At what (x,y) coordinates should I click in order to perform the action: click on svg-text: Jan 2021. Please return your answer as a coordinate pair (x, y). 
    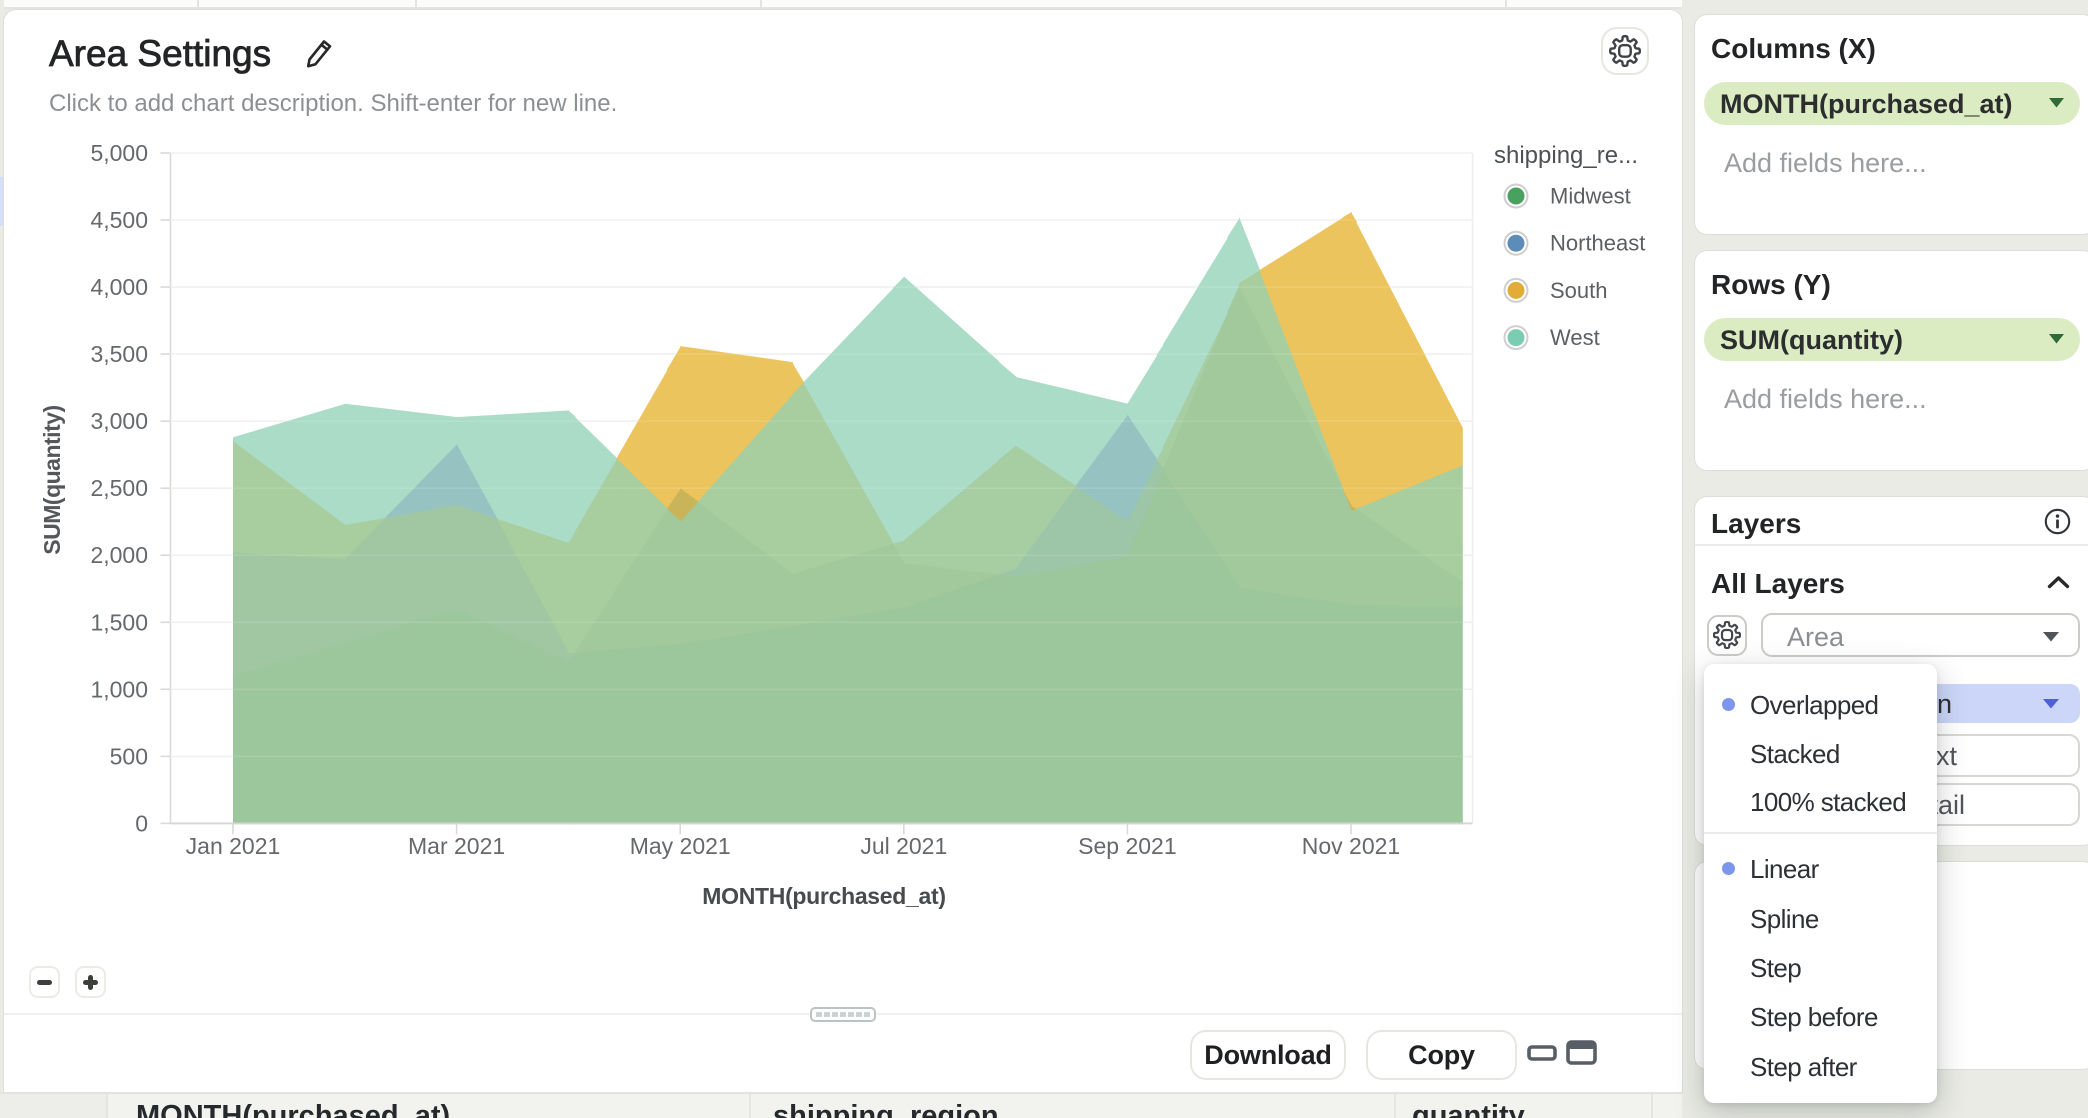
    Looking at the image, I should click on (233, 846).